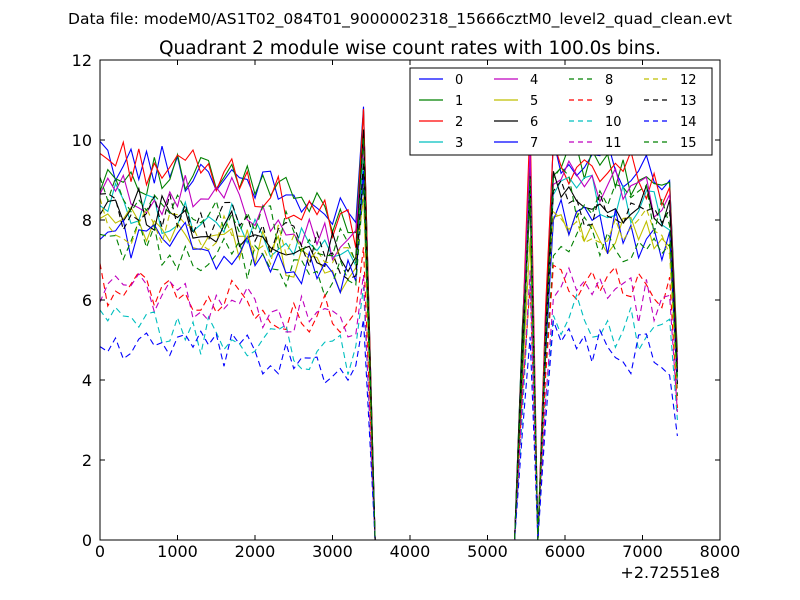 This screenshot has width=800, height=600. What do you see at coordinates (177, 551) in the screenshot?
I see `x-tick-label: 1000` at bounding box center [177, 551].